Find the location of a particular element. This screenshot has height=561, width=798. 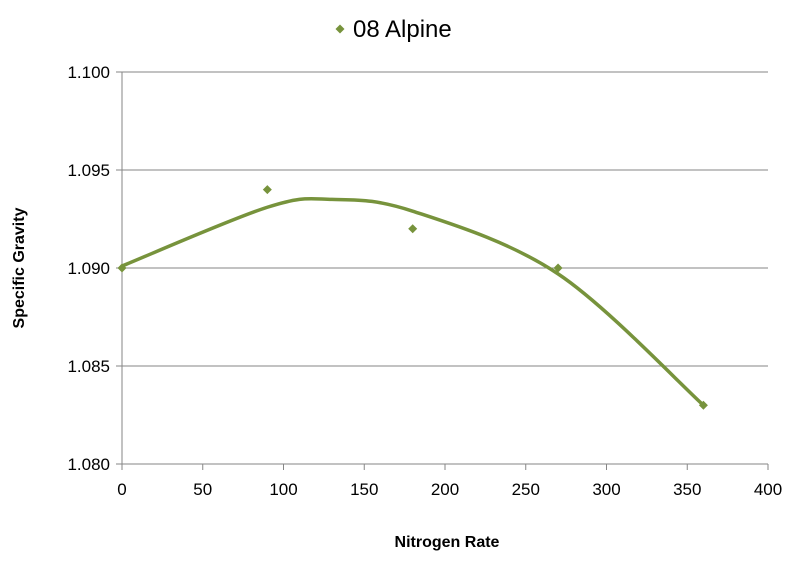

legend-label: 08 Alpine is located at coordinates (402, 29).